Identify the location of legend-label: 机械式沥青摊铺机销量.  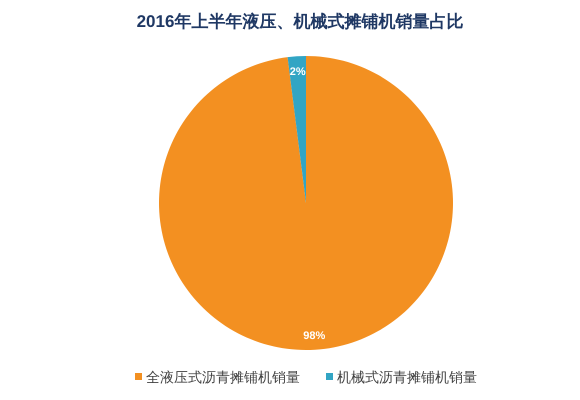
(407, 377).